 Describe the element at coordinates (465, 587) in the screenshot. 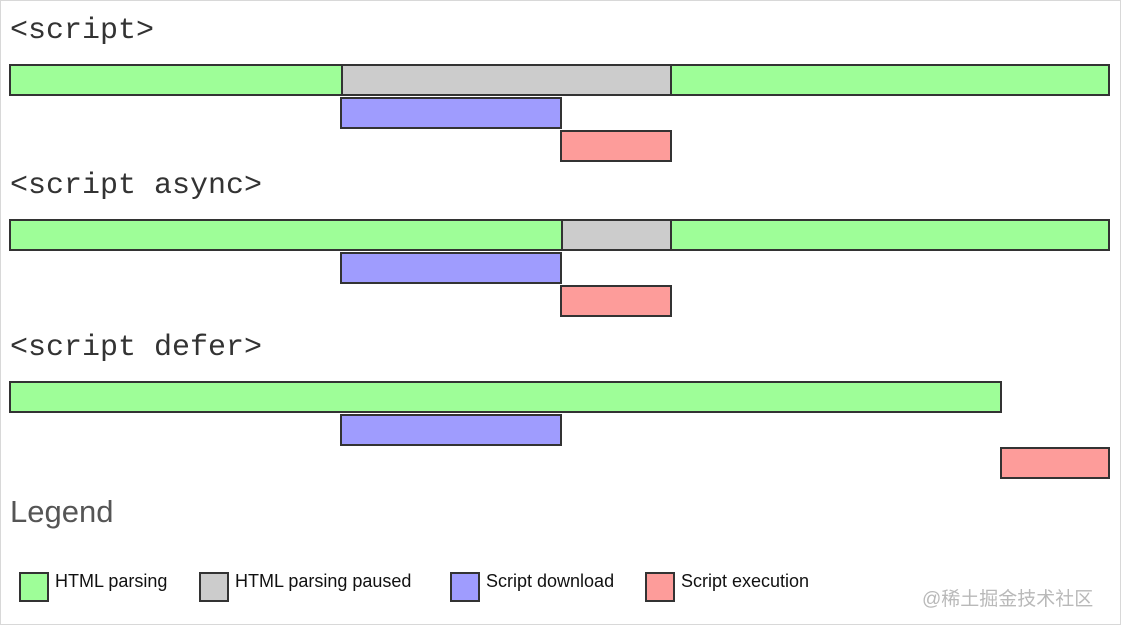

I see `legend-swatch-script-download` at that location.